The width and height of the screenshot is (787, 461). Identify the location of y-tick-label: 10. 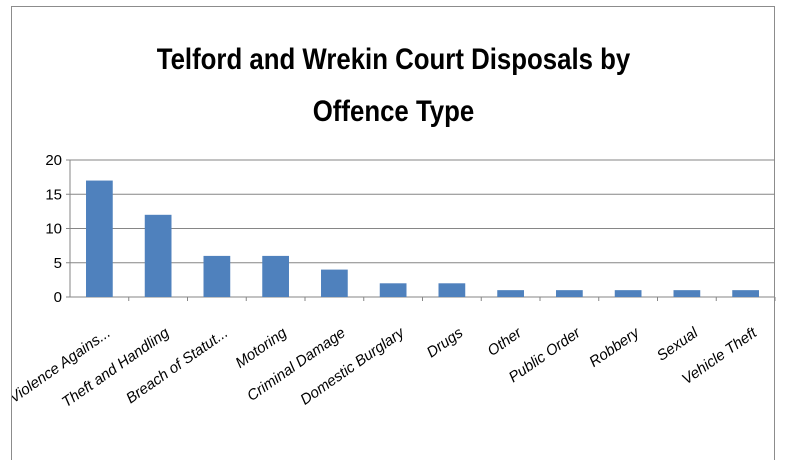
(53, 229).